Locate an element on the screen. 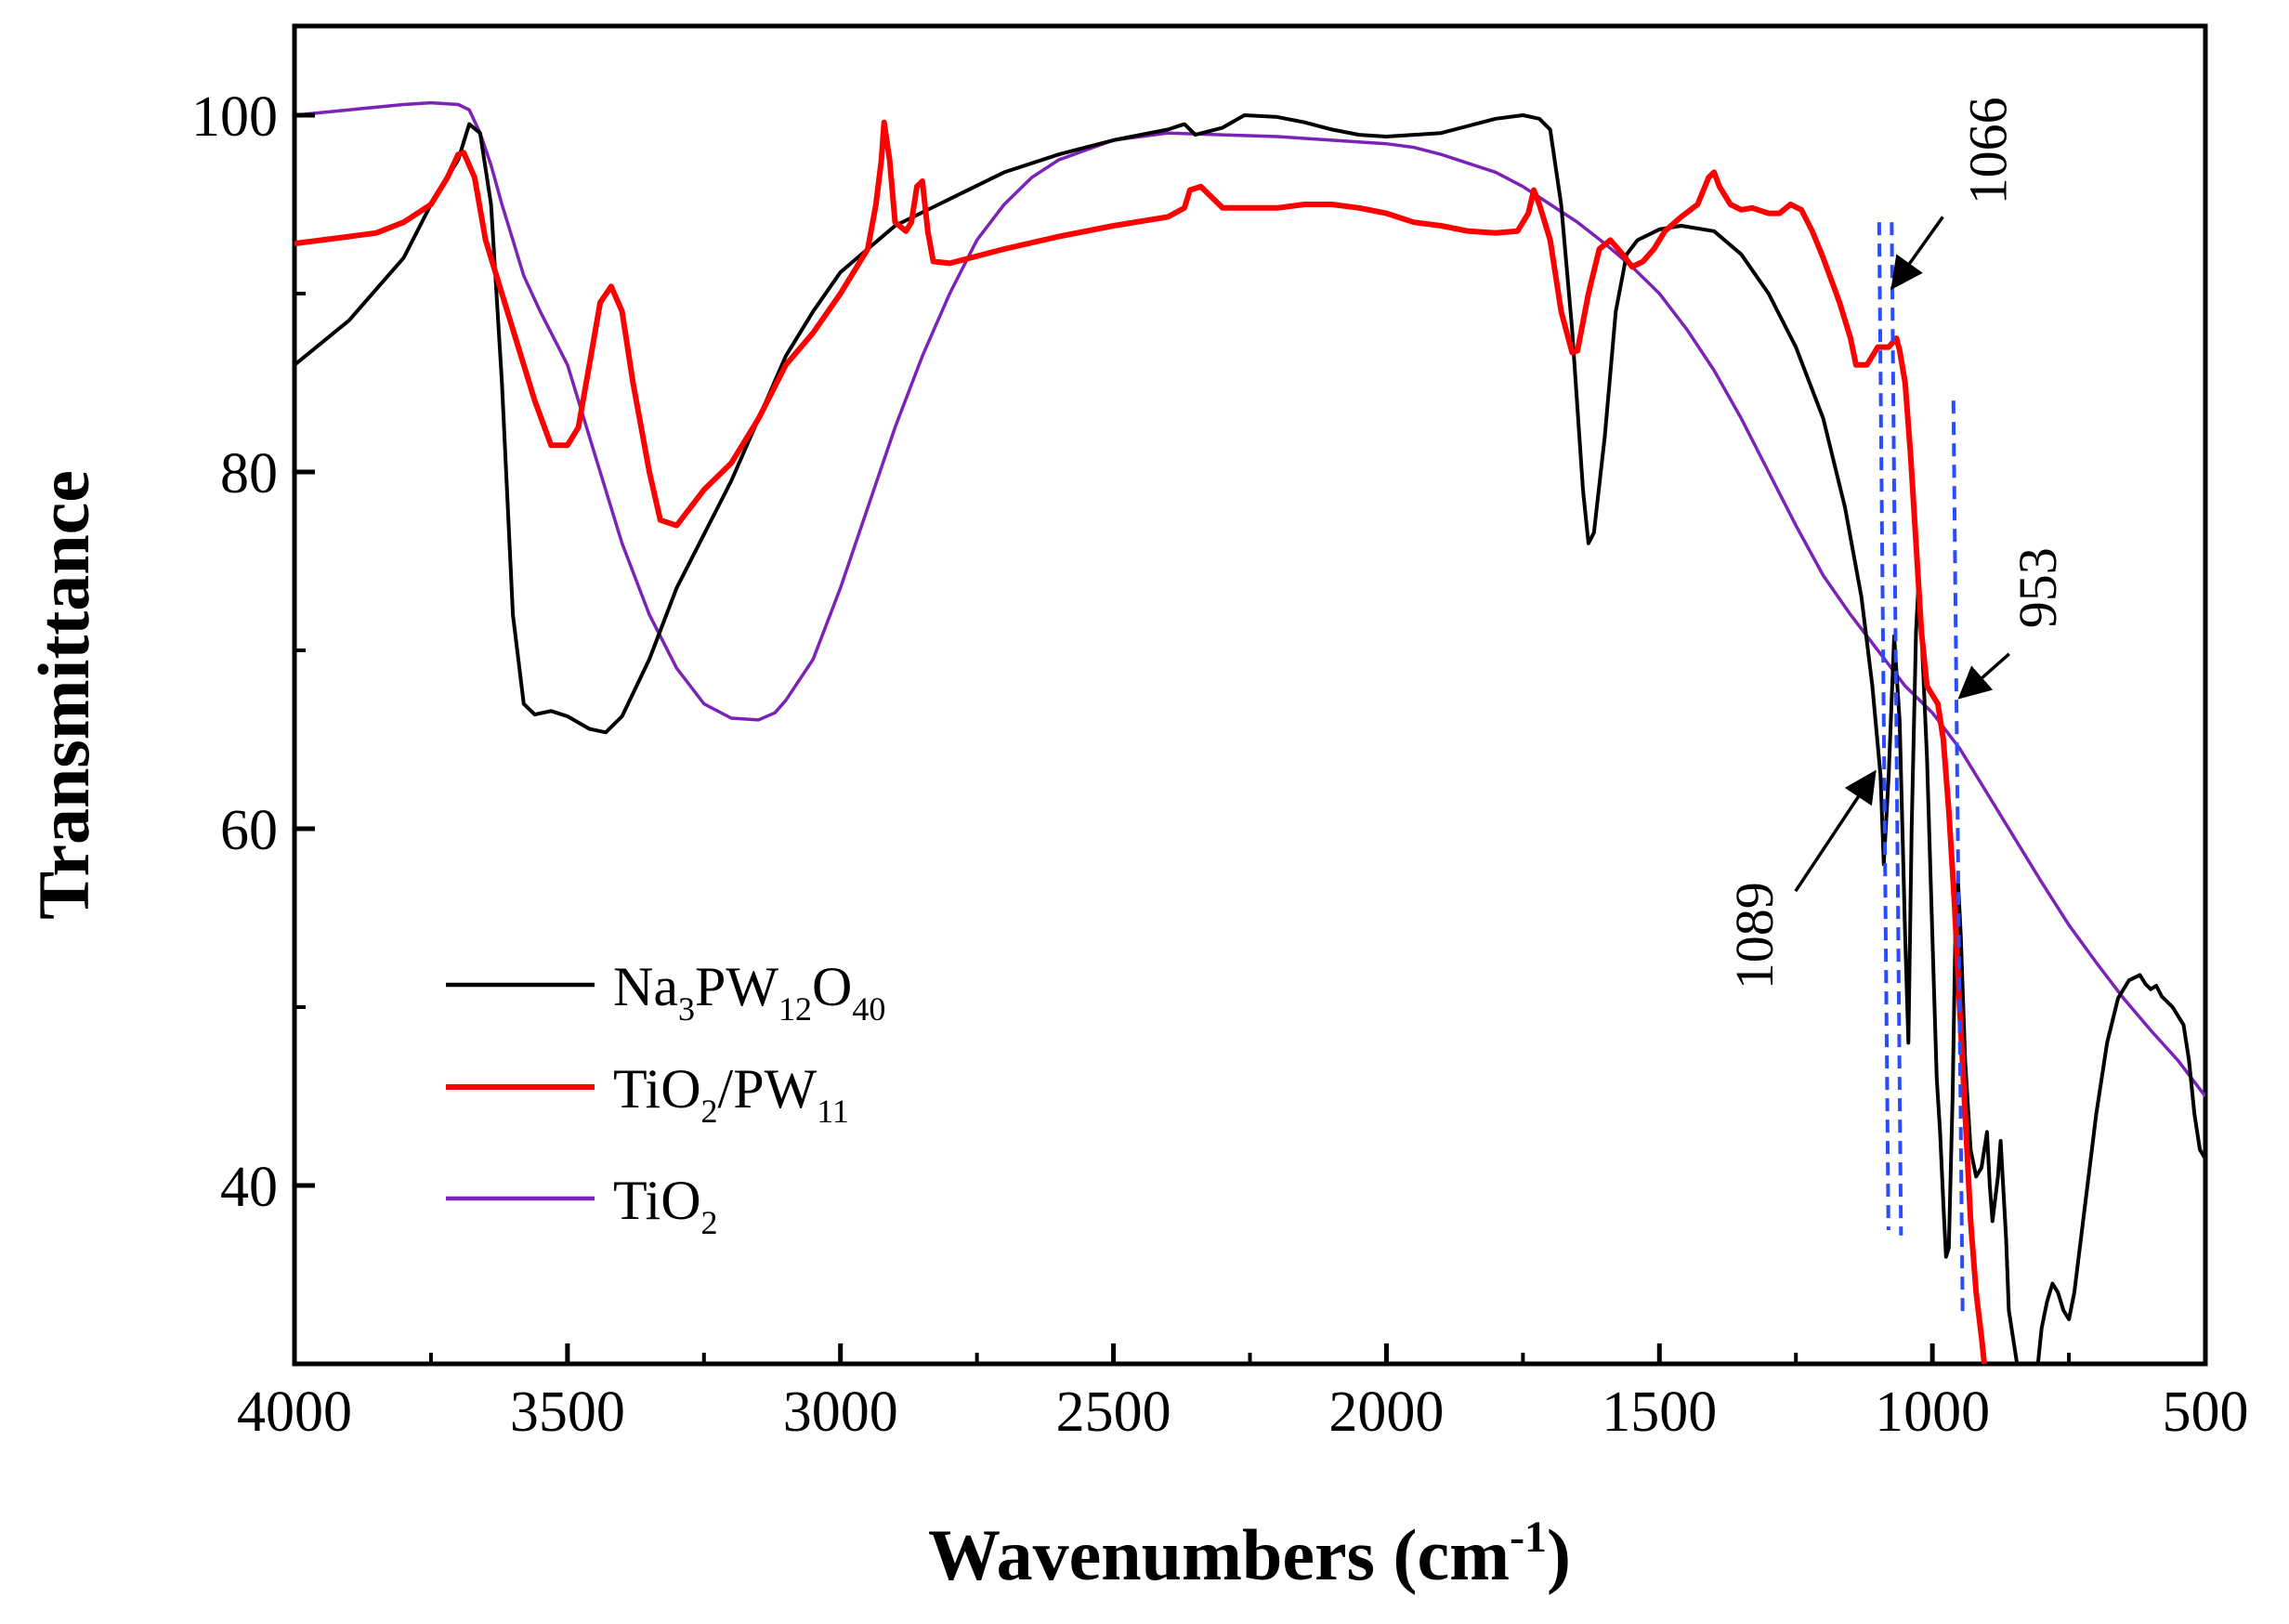  y-tick-label: 100 is located at coordinates (234, 117).